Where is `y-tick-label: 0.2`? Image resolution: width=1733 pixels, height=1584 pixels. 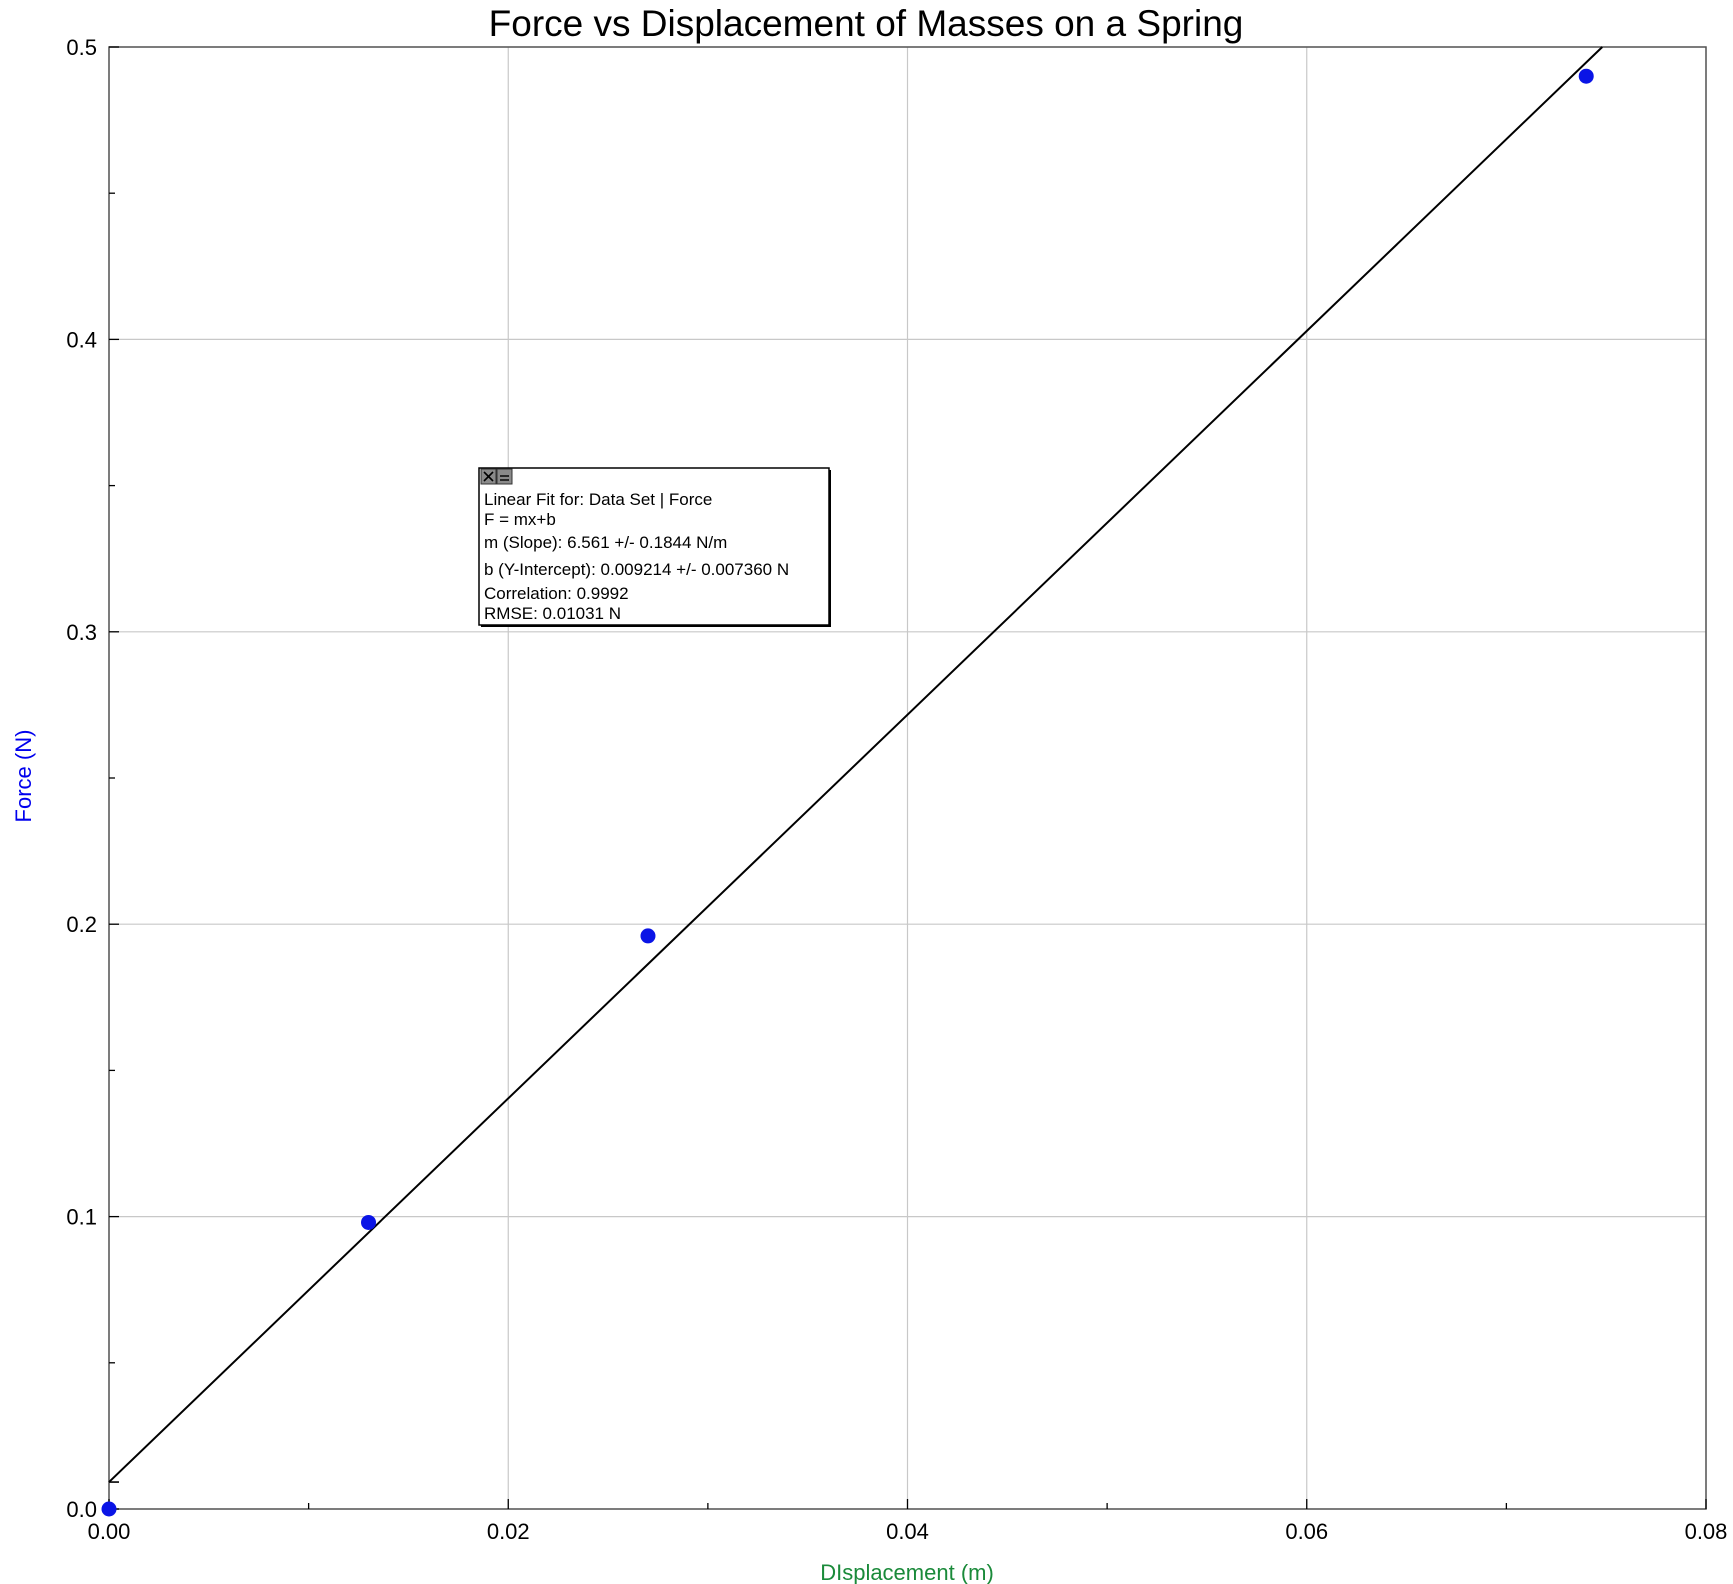
y-tick-label: 0.2 is located at coordinates (81, 924).